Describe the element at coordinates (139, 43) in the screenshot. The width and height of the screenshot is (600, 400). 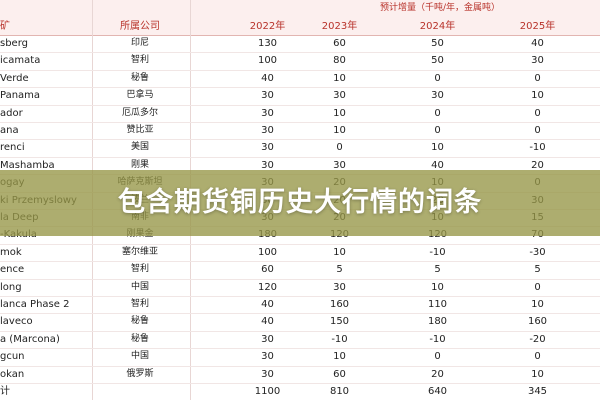
I see `country: 印尼` at that location.